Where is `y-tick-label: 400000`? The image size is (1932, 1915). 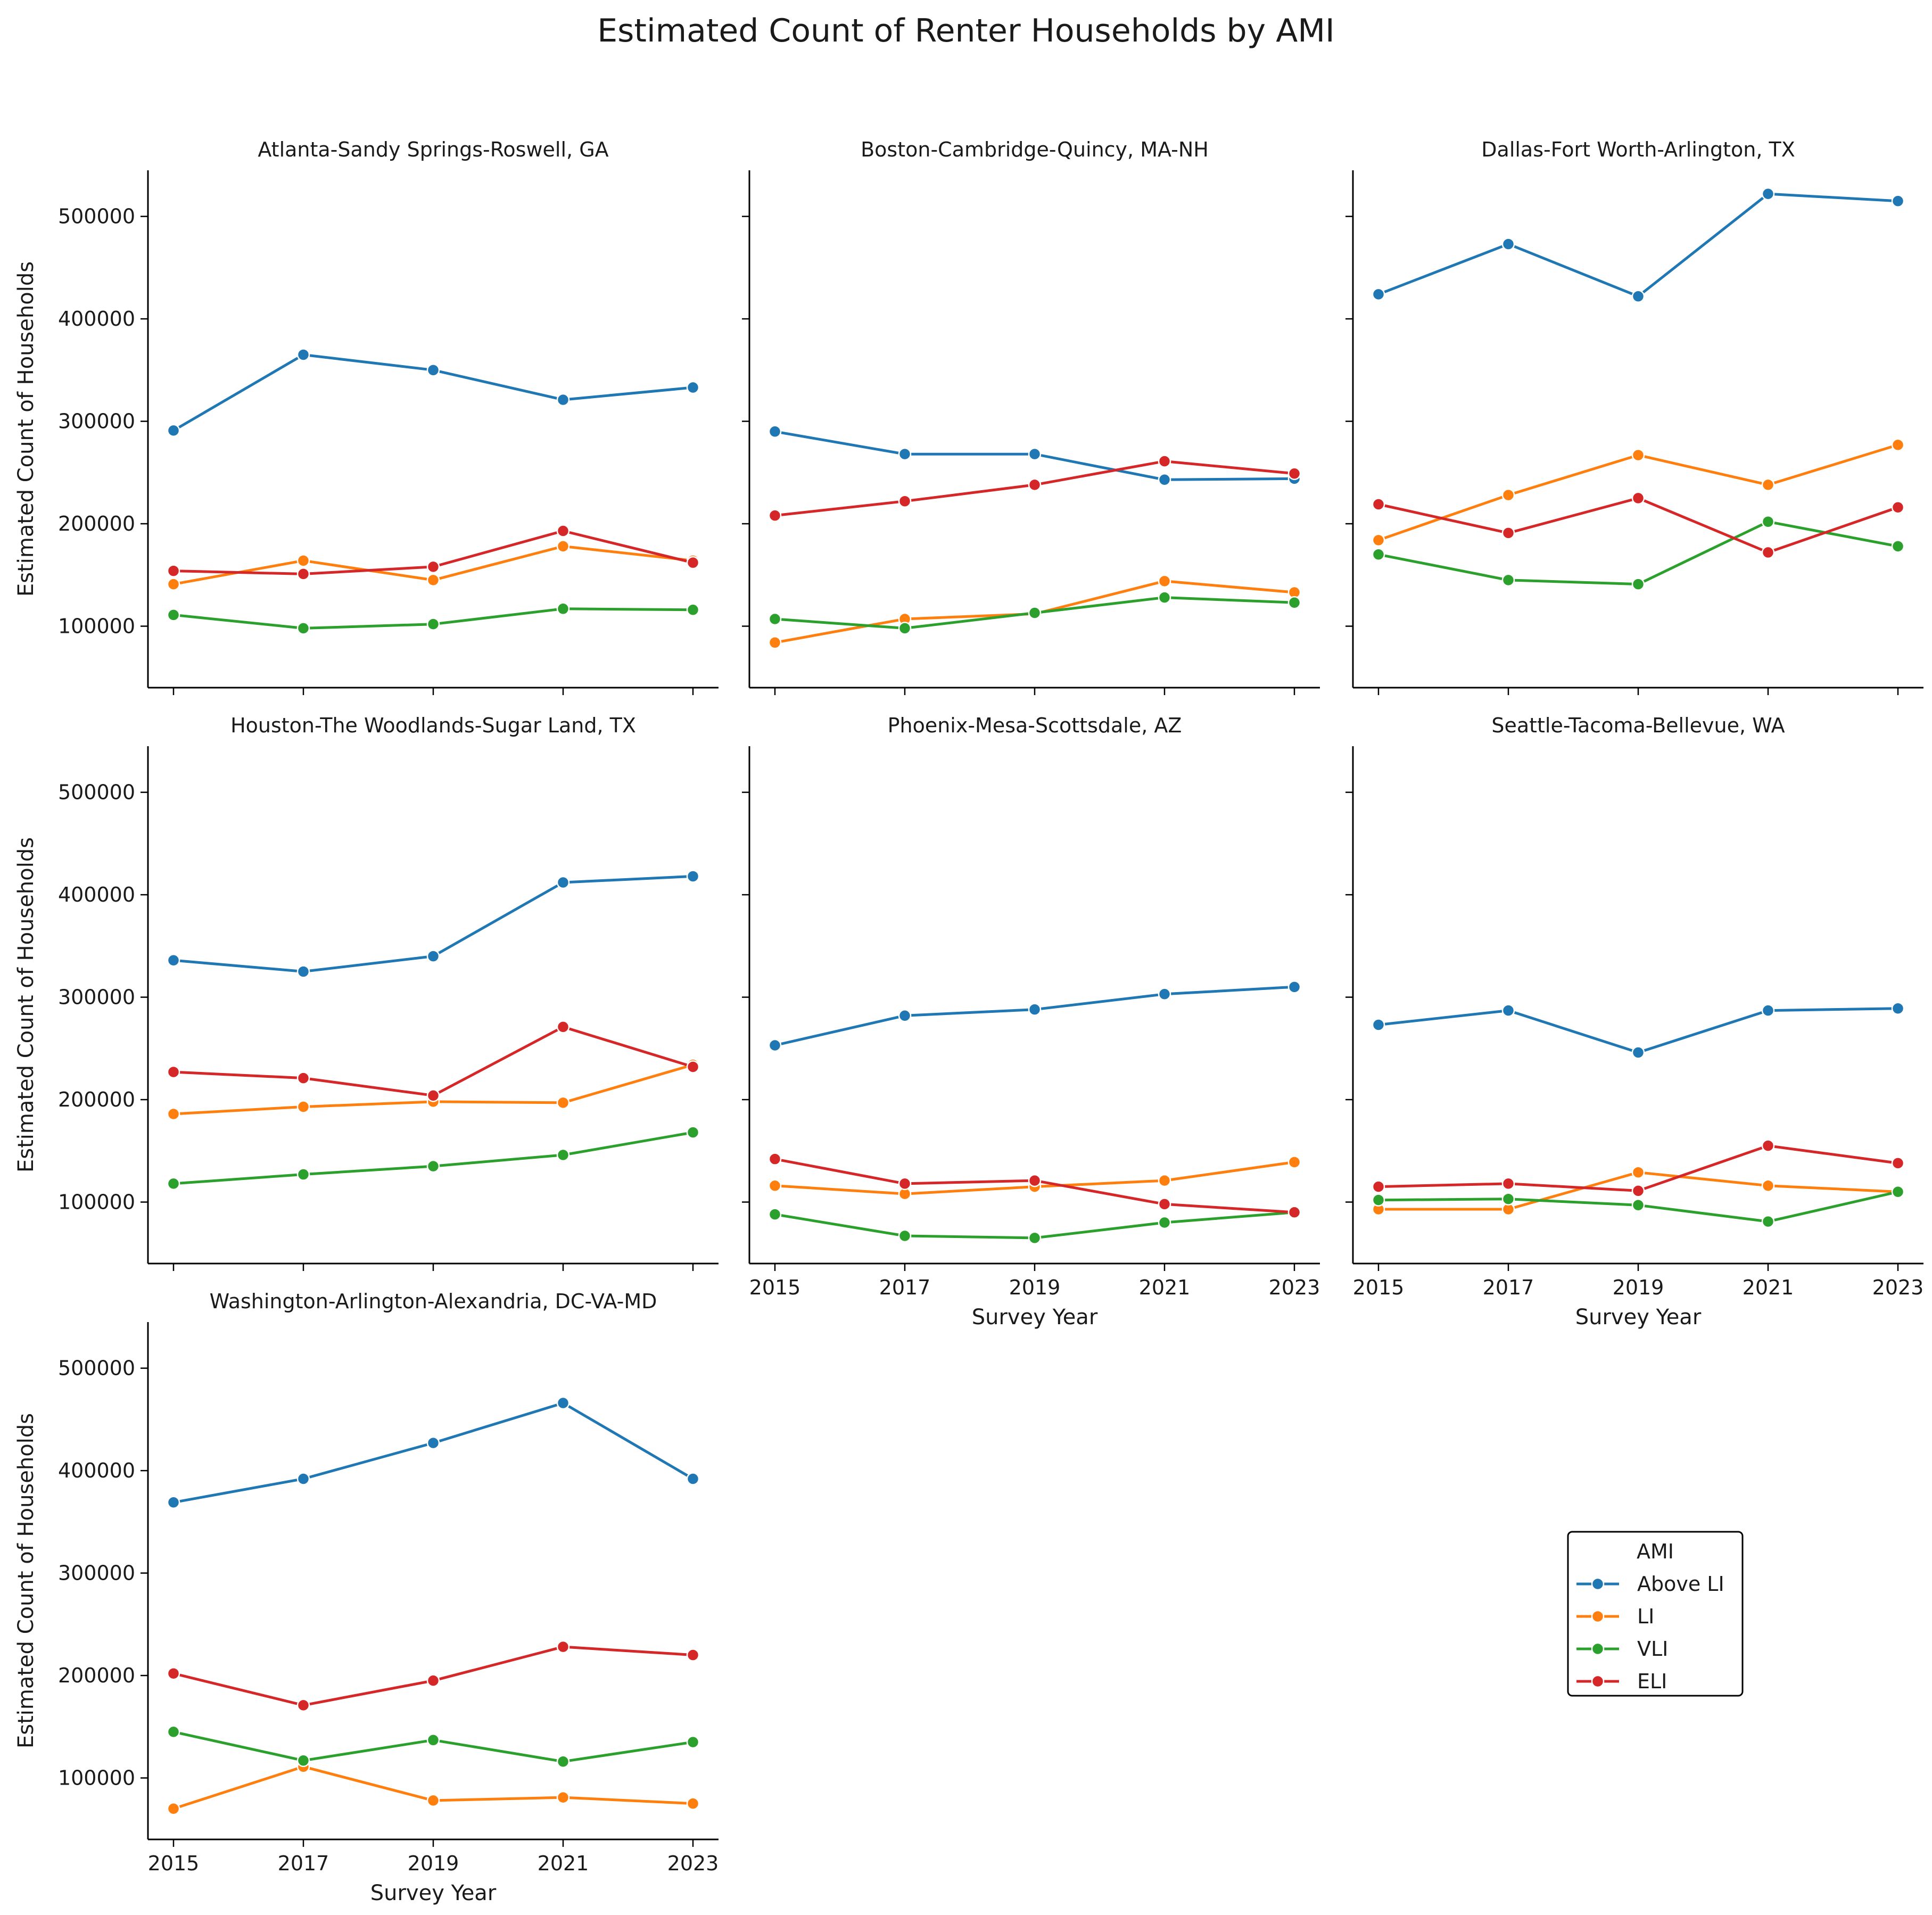
y-tick-label: 400000 is located at coordinates (96, 319).